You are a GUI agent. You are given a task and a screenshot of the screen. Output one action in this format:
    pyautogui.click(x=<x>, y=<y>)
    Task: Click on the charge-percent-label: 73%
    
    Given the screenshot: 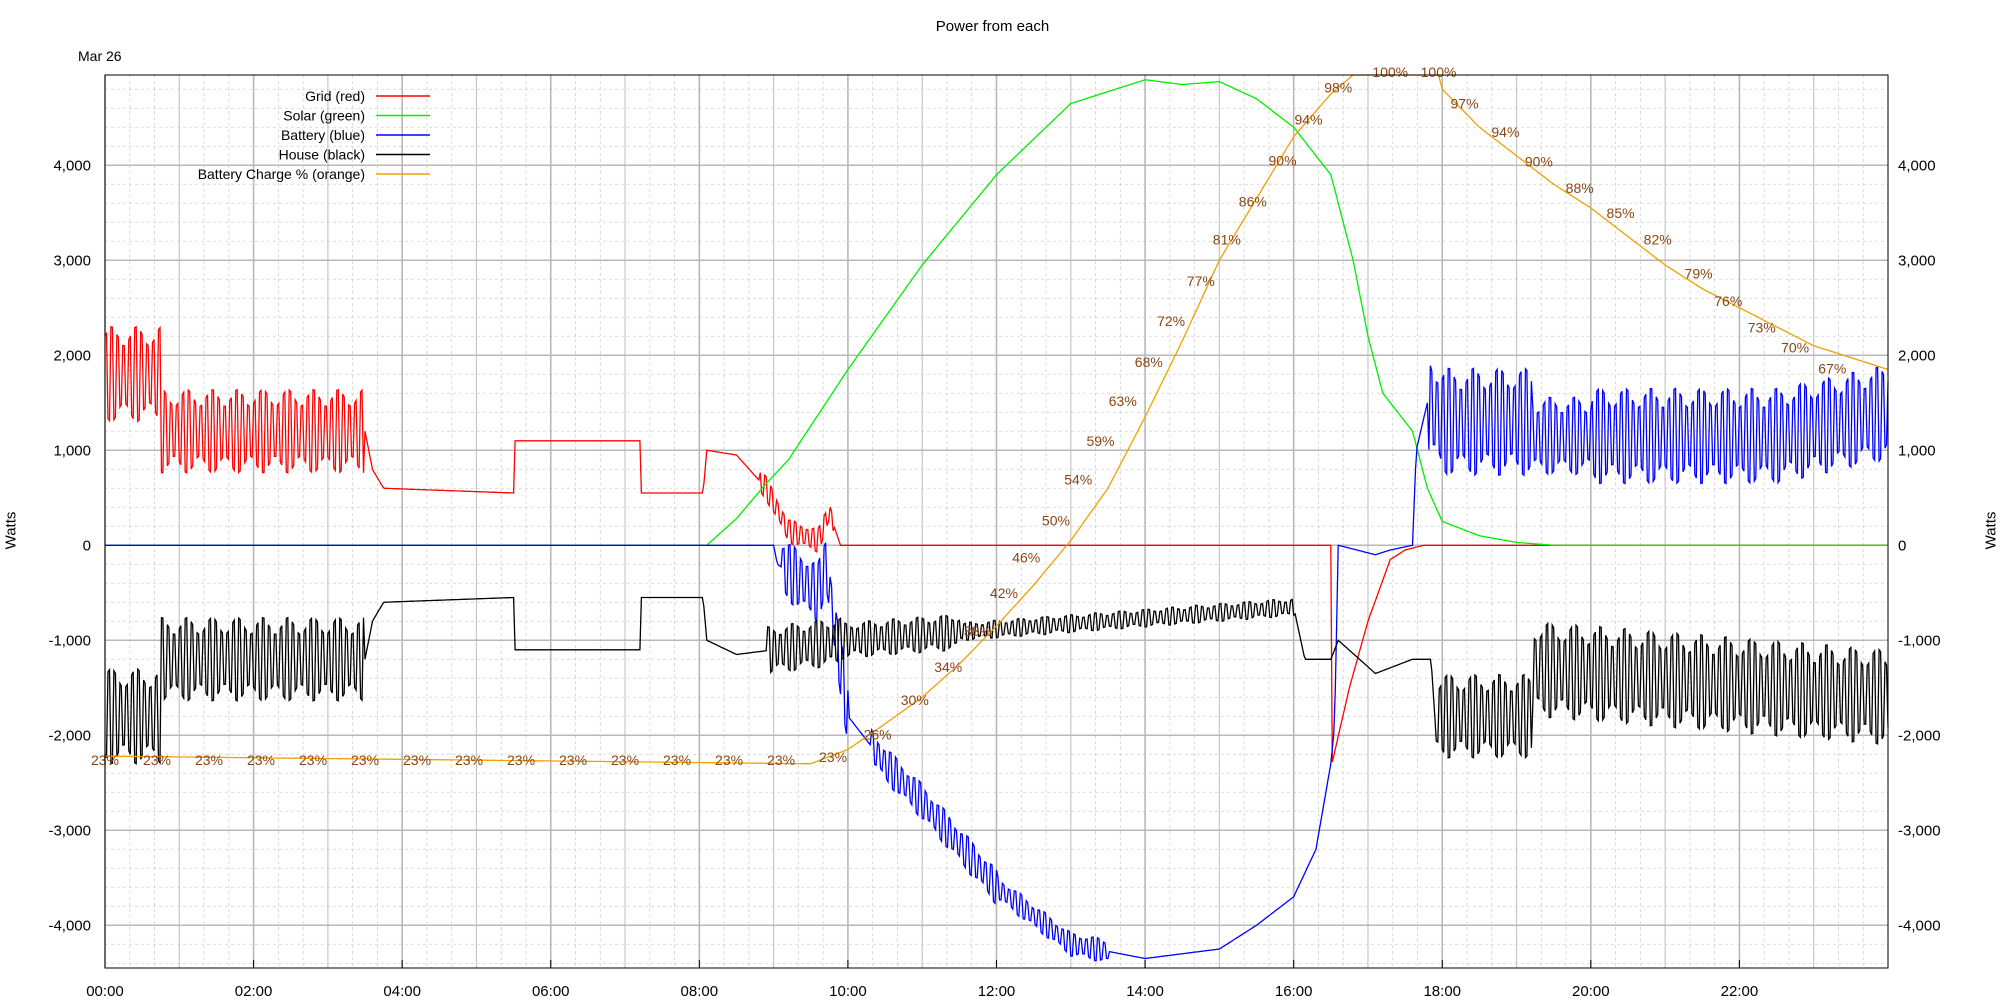 What is the action you would take?
    pyautogui.click(x=1762, y=328)
    